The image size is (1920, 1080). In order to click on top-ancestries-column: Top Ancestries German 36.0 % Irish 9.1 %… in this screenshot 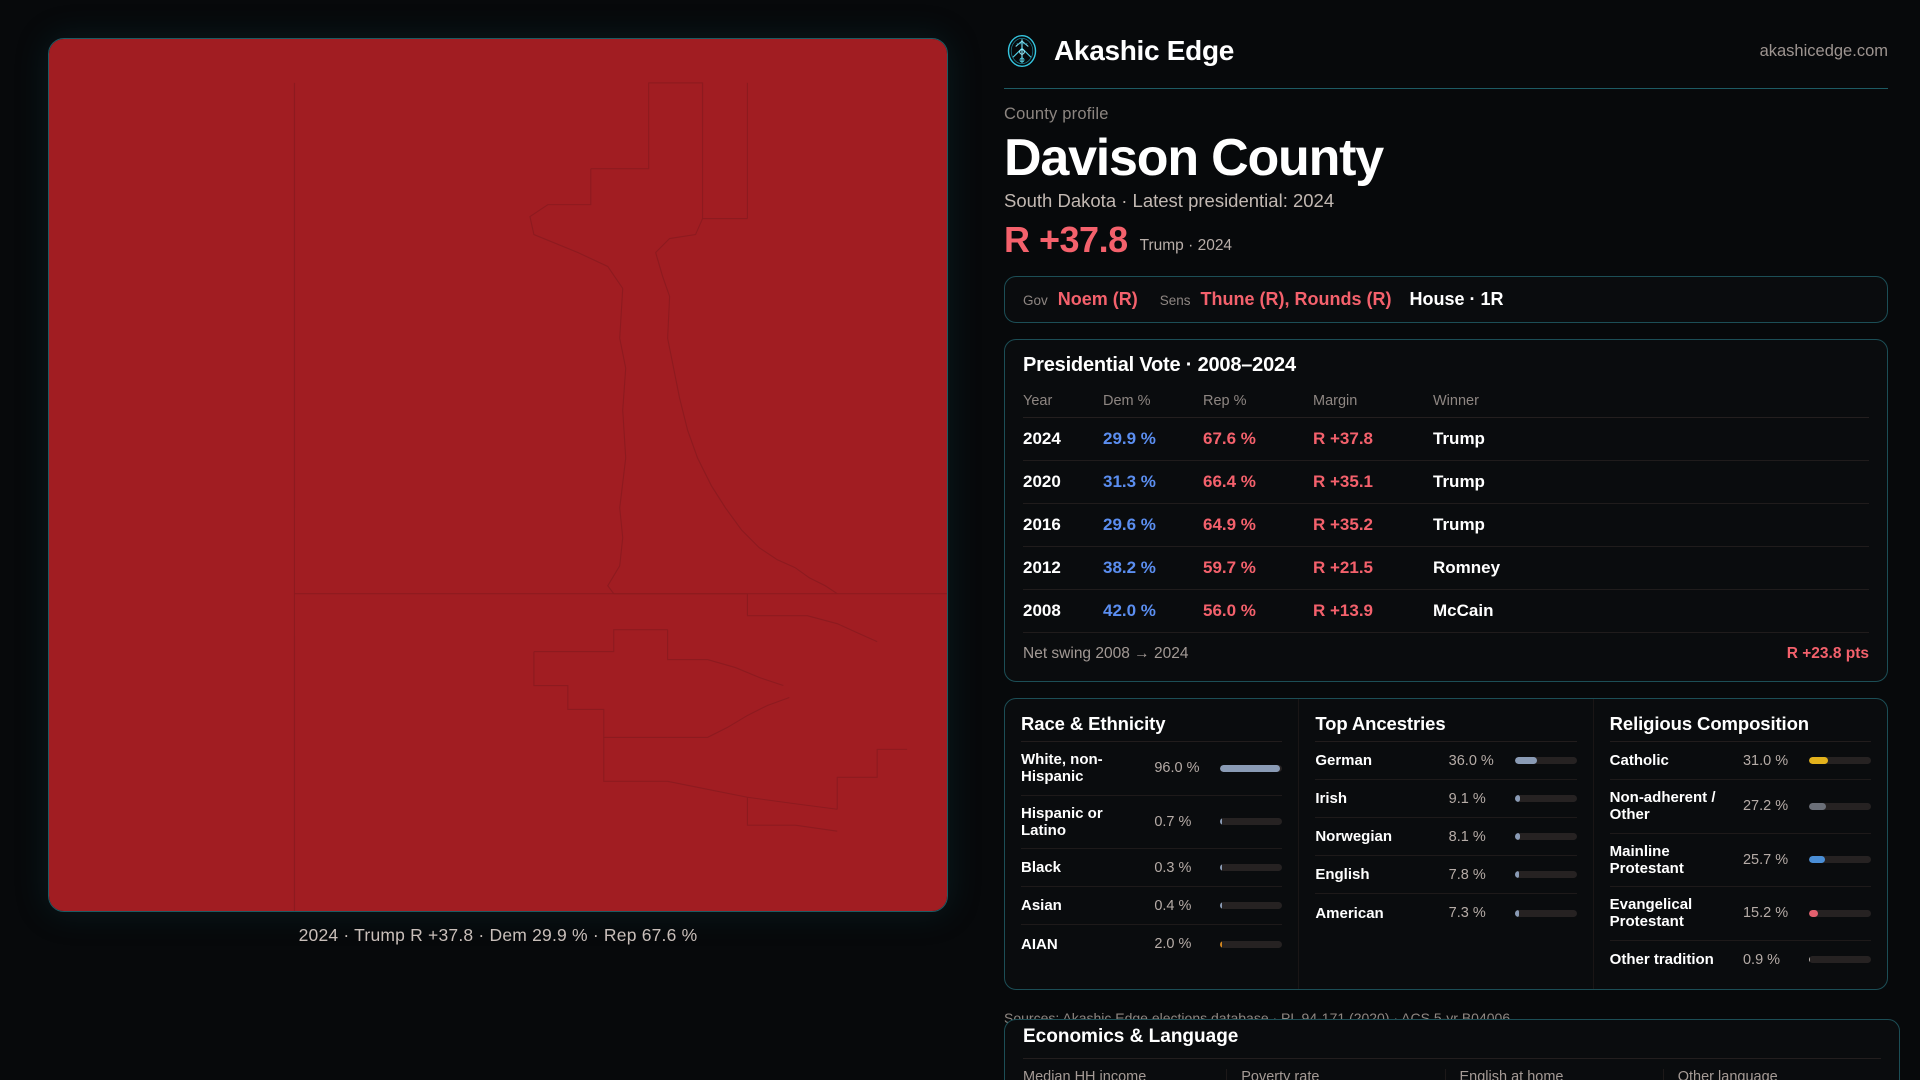, I will do `click(1445, 844)`.